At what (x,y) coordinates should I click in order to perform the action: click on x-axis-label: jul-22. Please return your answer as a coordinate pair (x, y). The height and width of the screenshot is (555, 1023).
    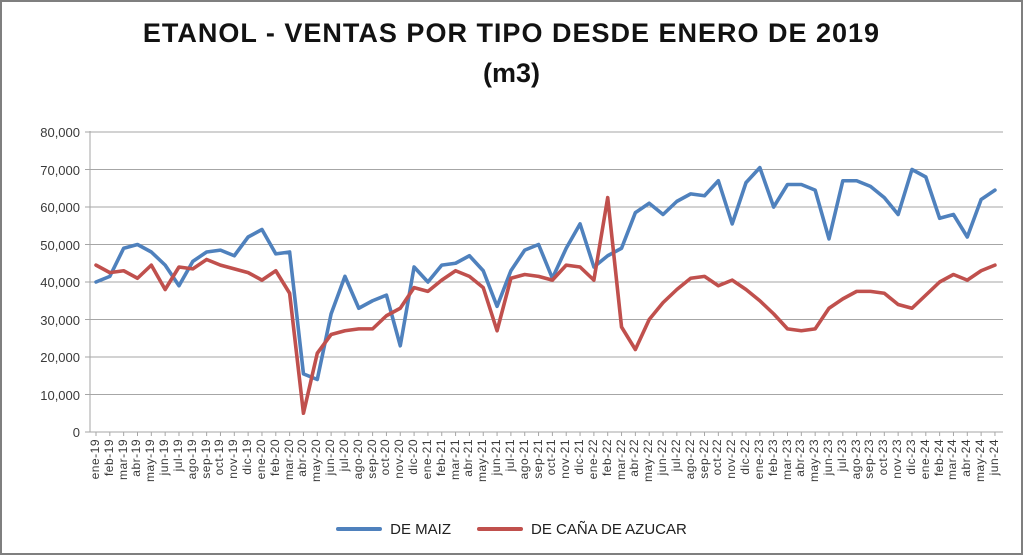
    Looking at the image, I should click on (675, 455).